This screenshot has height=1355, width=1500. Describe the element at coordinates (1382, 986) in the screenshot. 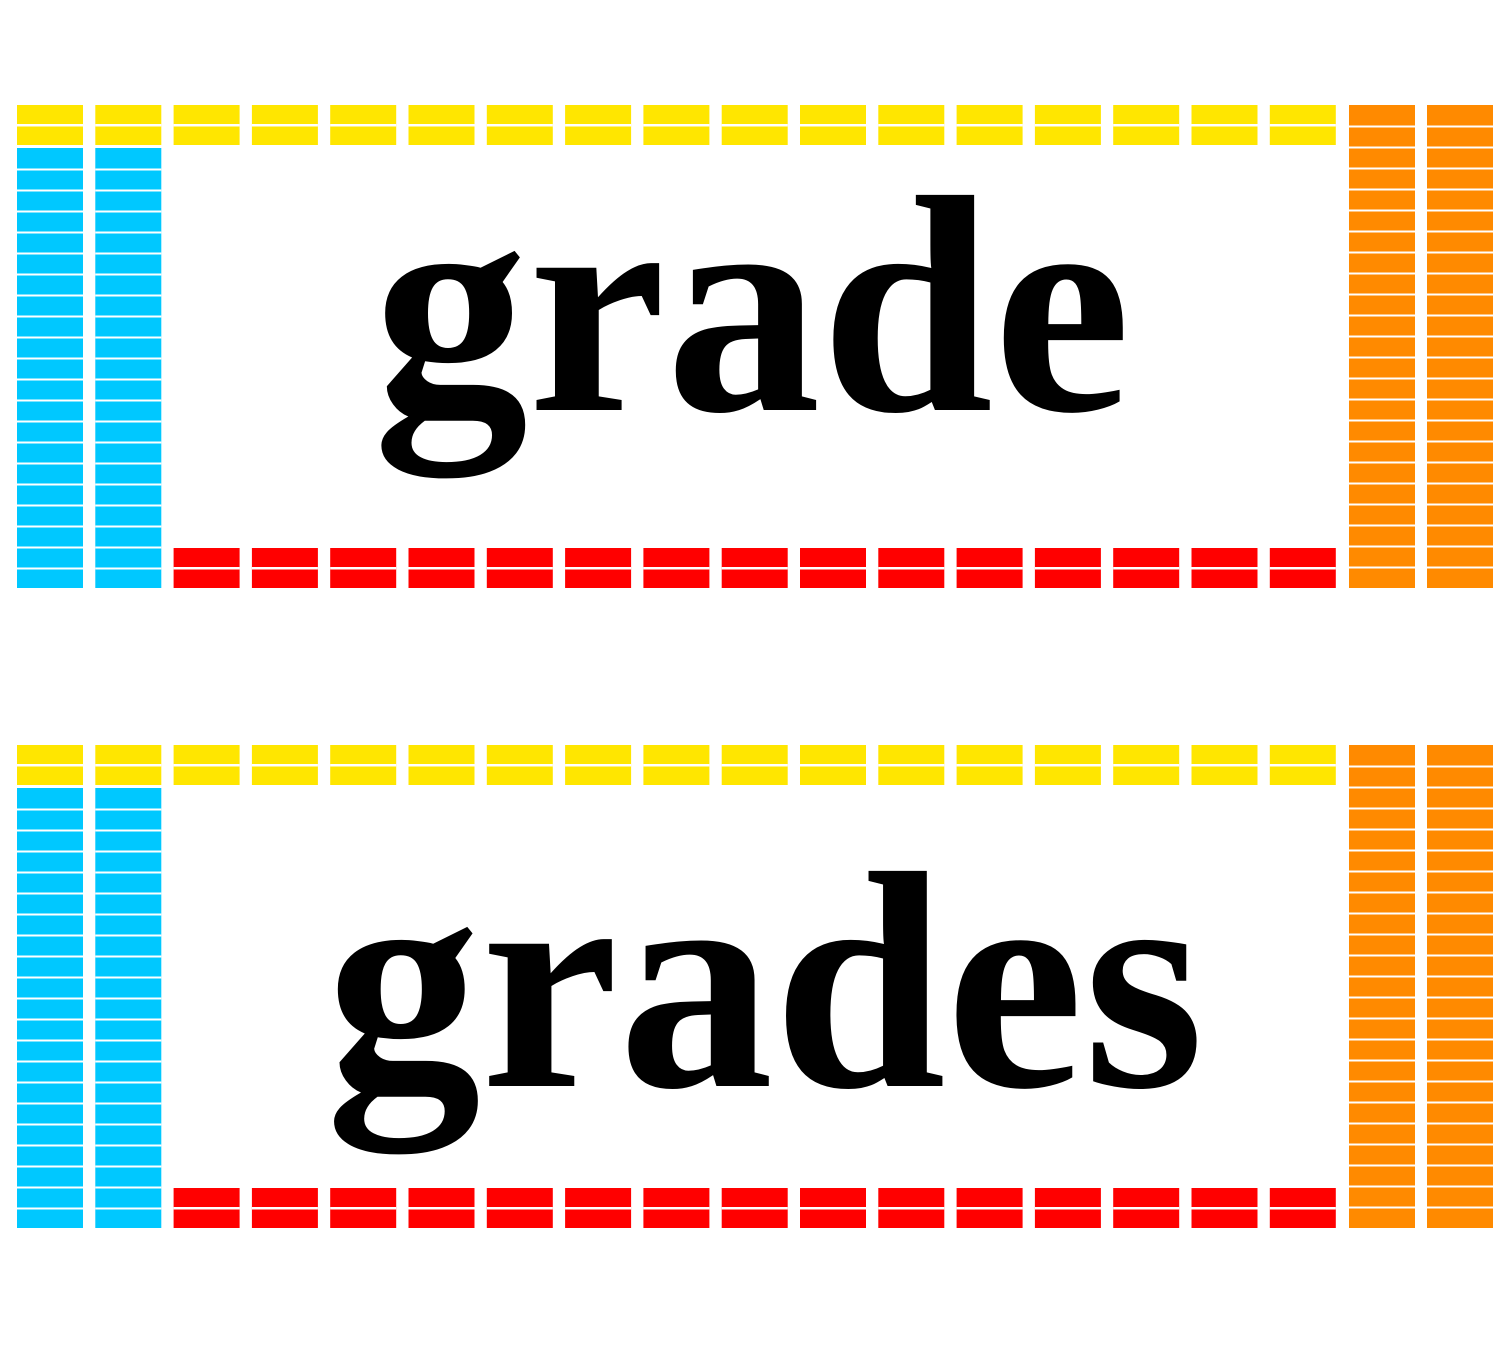

I see `right-border-column` at that location.